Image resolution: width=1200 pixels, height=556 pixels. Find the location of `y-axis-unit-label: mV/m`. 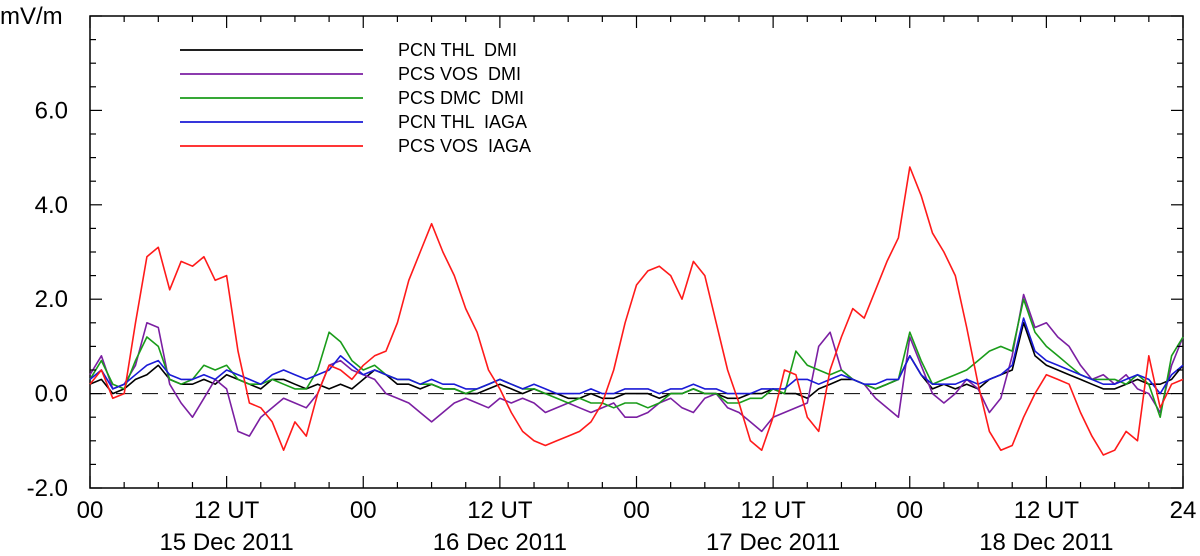

y-axis-unit-label: mV/m is located at coordinates (31, 16).